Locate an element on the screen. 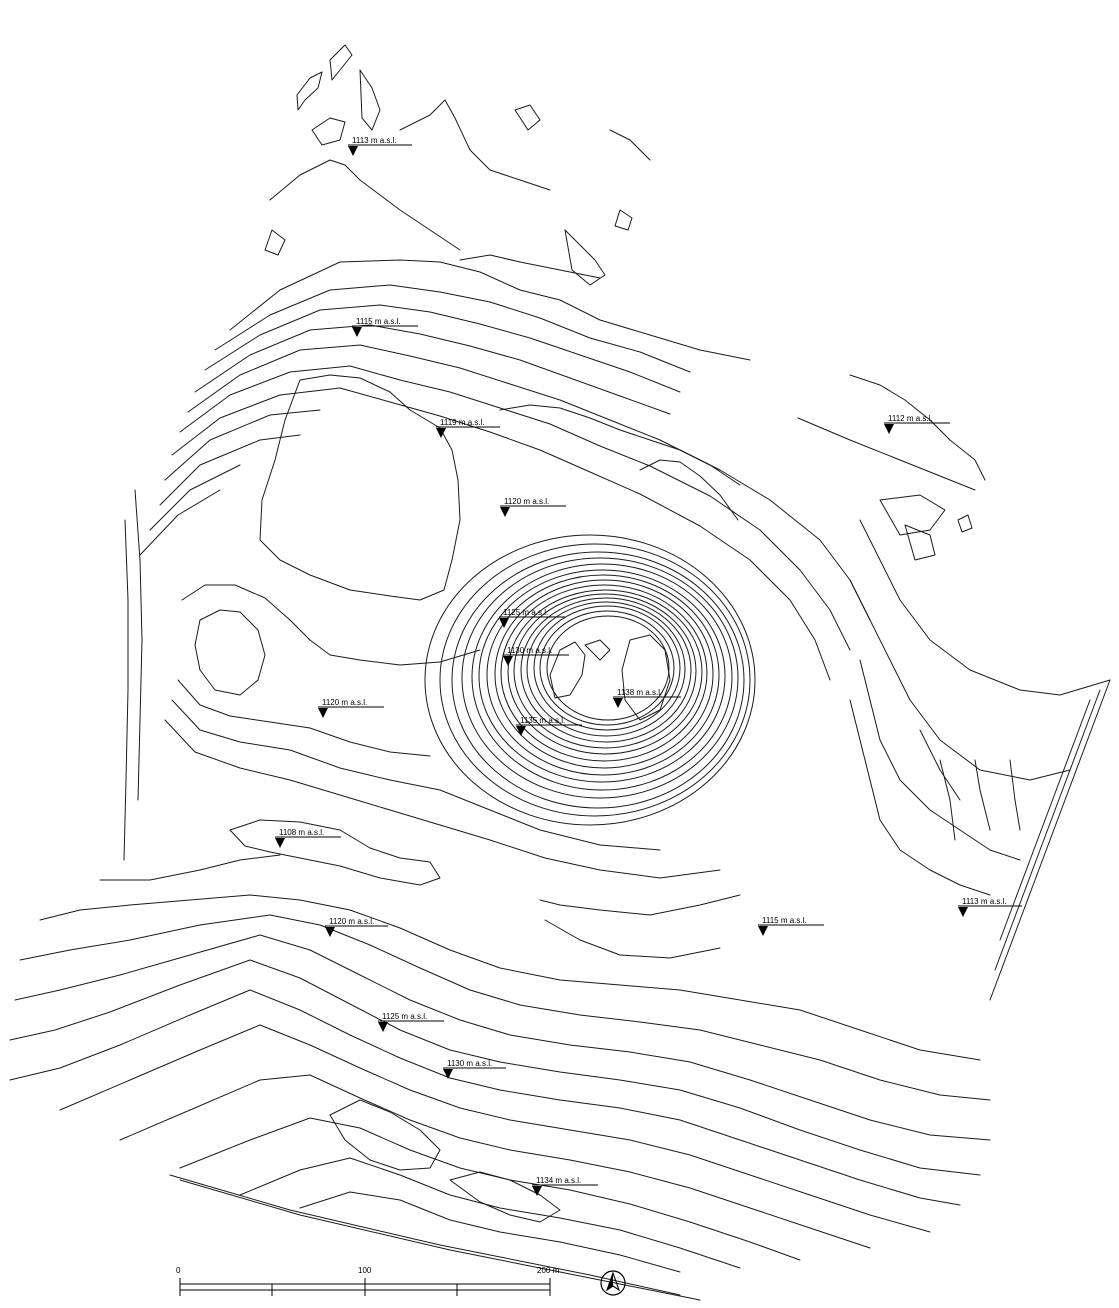 This screenshot has height=1308, width=1119. elevation-text: 1108 m a.s.l. is located at coordinates (301, 832).